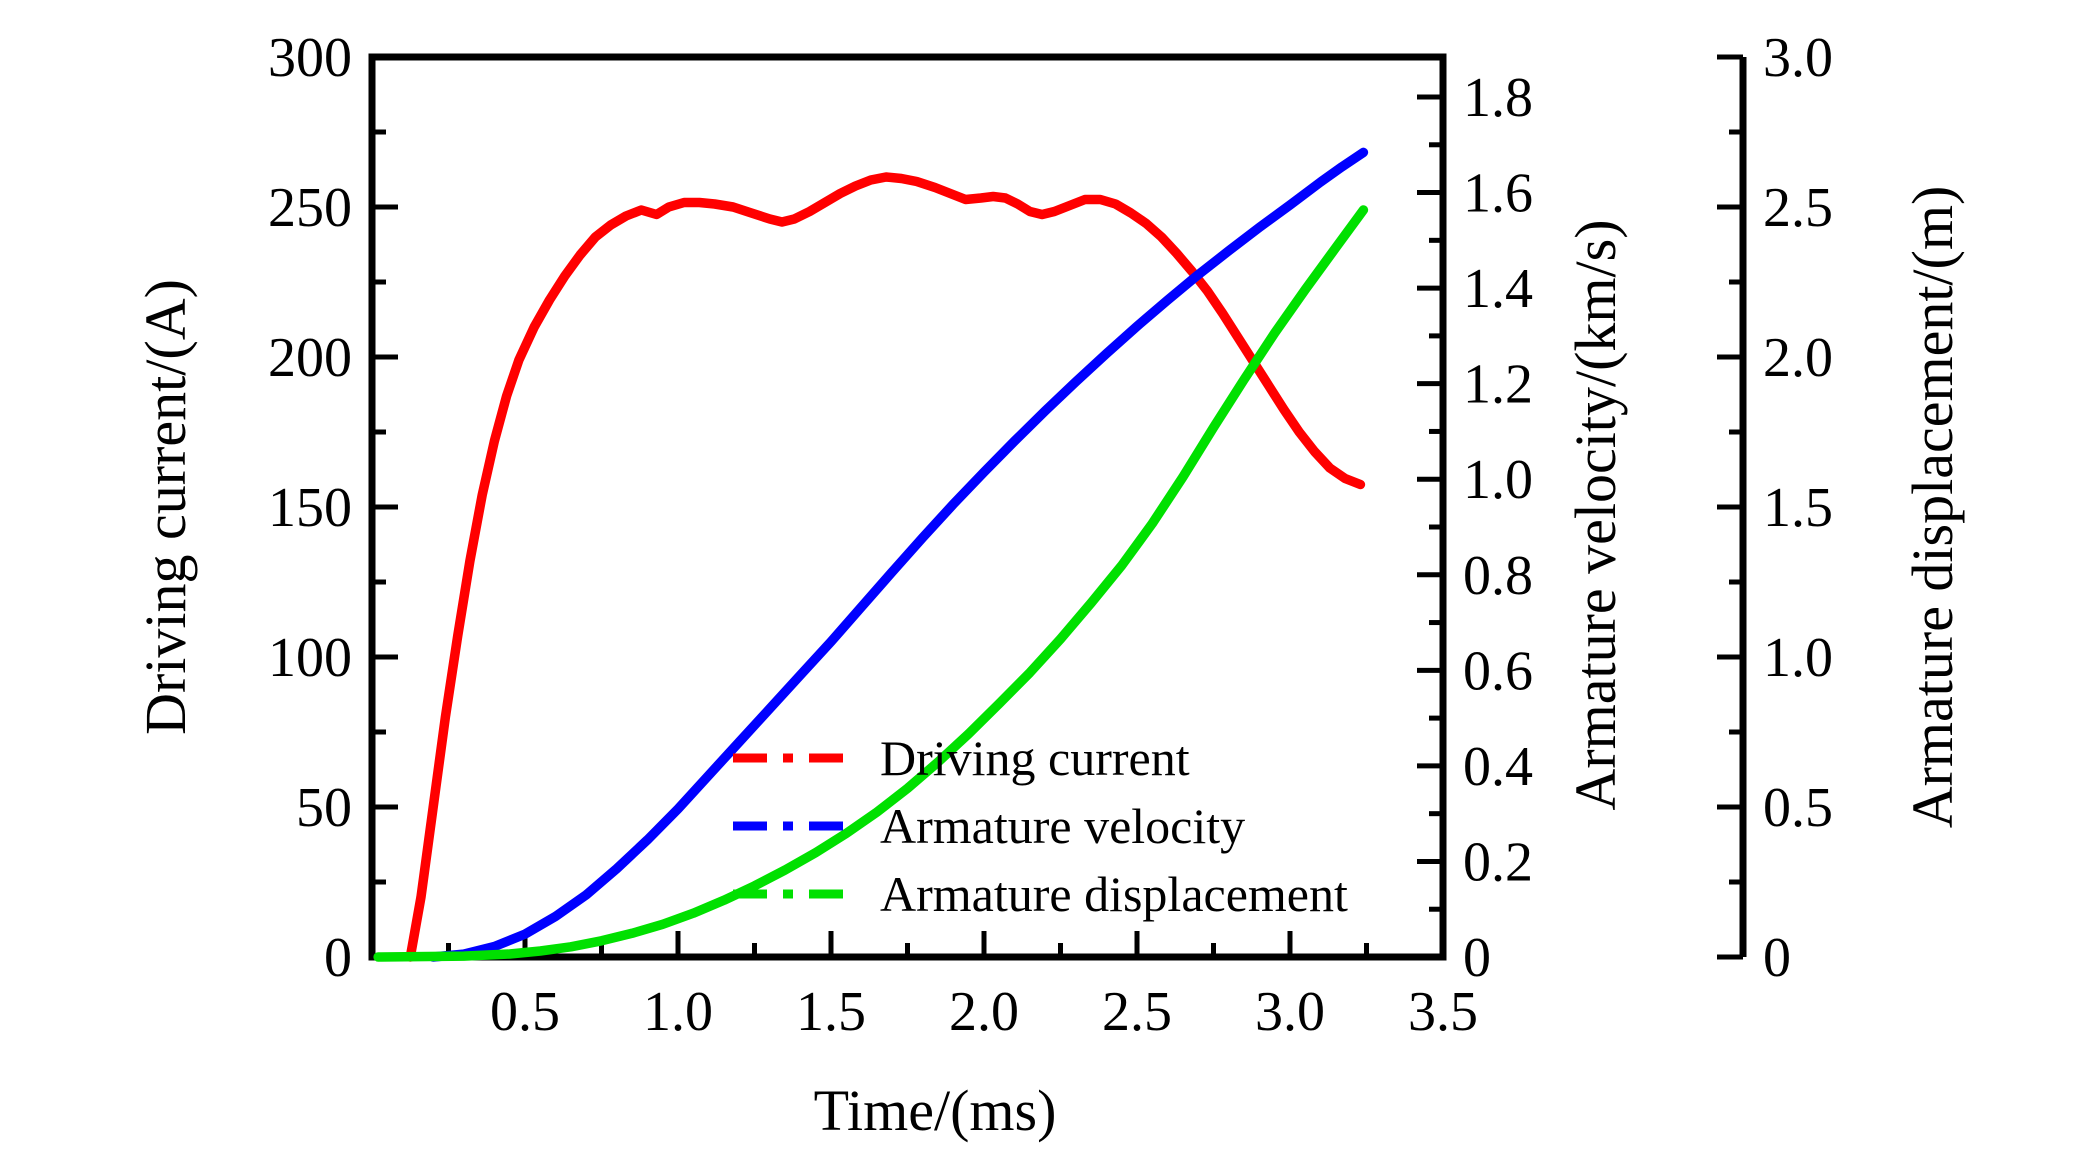 The image size is (2098, 1169). Describe the element at coordinates (1498, 194) in the screenshot. I see `velocity-tick-label: 1.6` at that location.